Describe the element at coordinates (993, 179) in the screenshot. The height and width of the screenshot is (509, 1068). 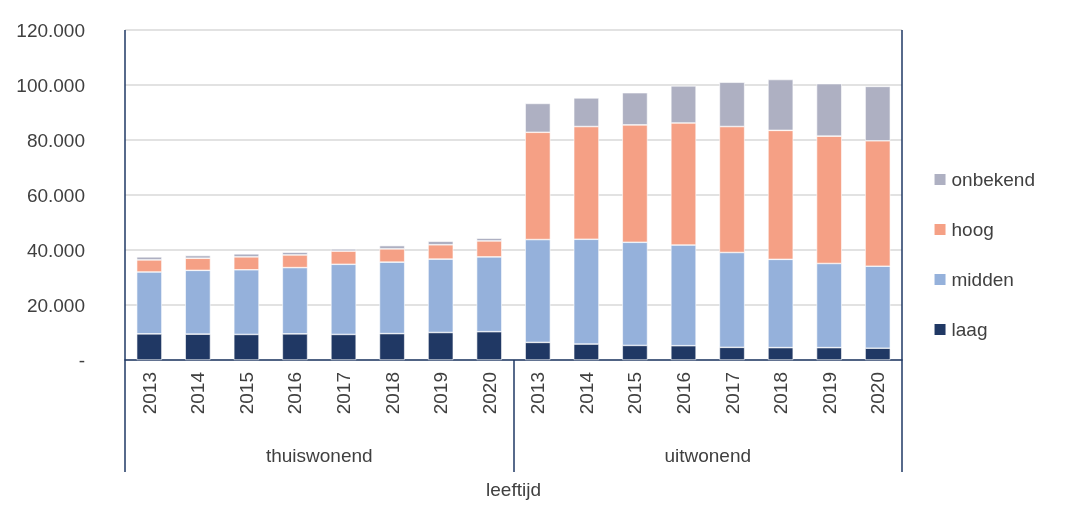
I see `legend-label: onbekend` at that location.